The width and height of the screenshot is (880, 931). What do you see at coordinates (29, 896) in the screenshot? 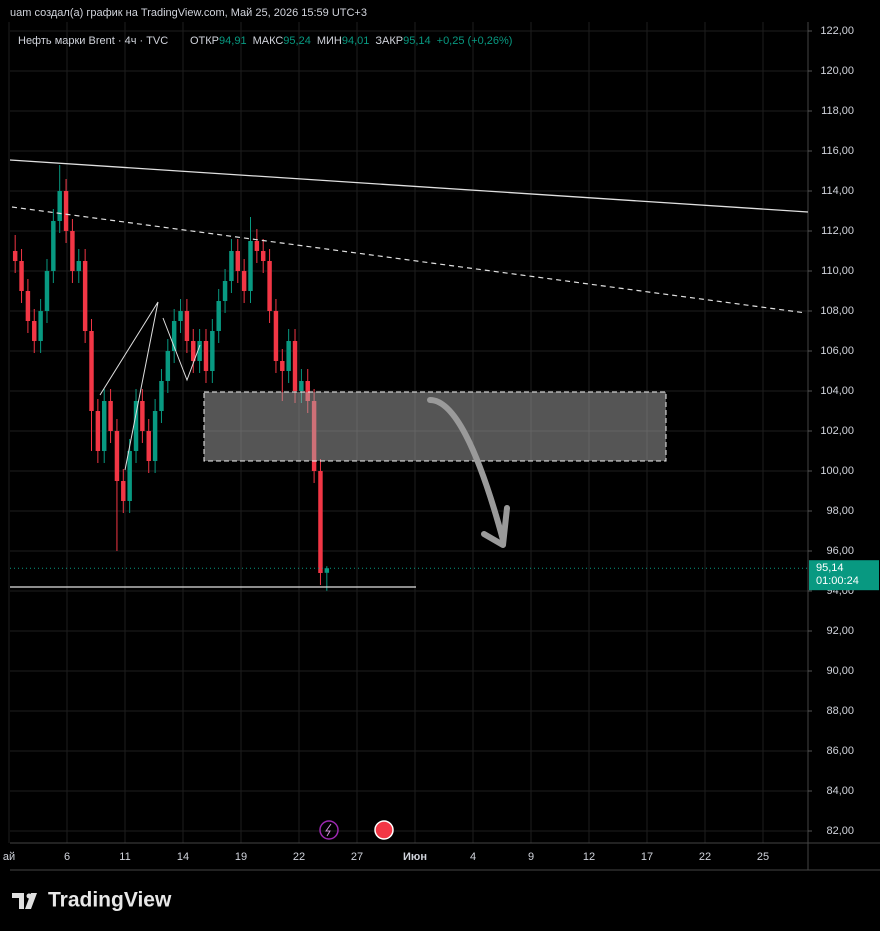
I see `logo-mark` at bounding box center [29, 896].